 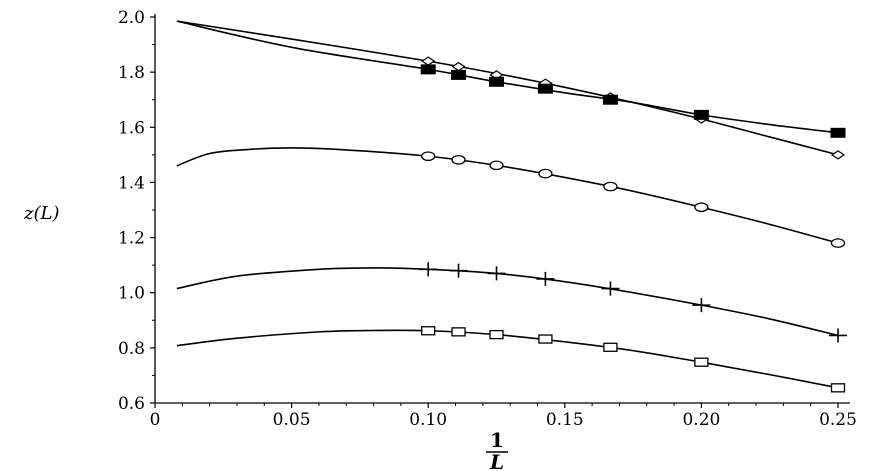 What do you see at coordinates (131, 183) in the screenshot?
I see `y-tick-label: 1.4` at bounding box center [131, 183].